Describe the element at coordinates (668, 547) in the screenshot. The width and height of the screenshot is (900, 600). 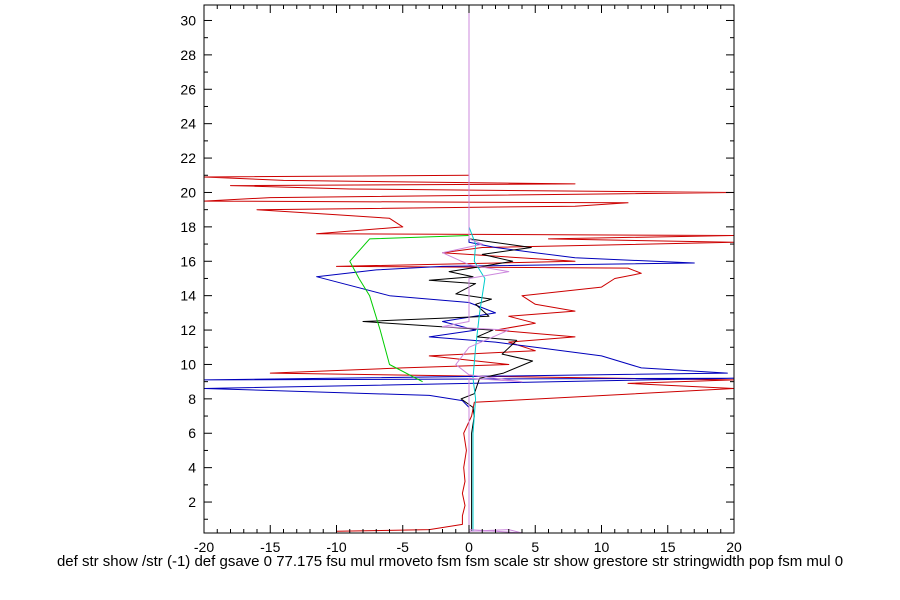
I see `x-tick-label: 15` at that location.